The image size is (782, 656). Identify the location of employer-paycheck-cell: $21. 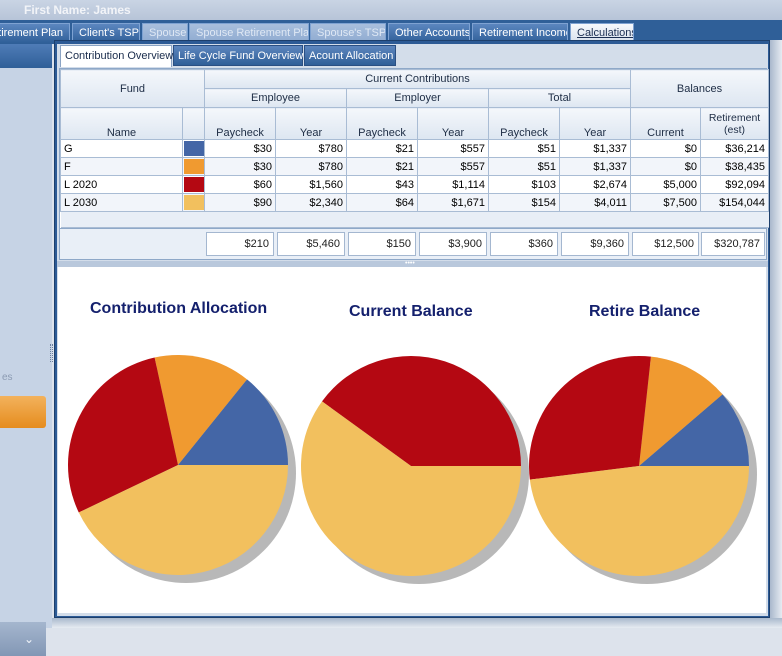
(382, 148).